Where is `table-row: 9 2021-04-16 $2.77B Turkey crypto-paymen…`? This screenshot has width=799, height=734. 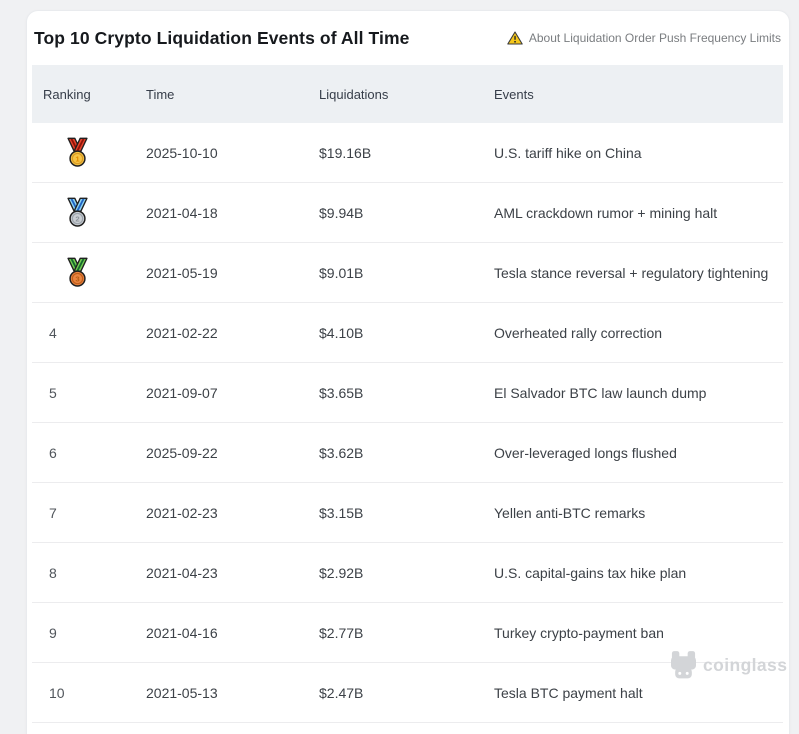 table-row: 9 2021-04-16 $2.77B Turkey crypto-paymen… is located at coordinates (407, 633).